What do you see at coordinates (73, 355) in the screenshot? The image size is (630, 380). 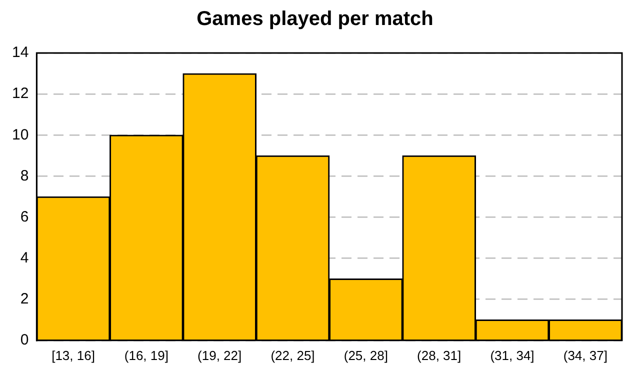 I see `x-tick-label: [13, 16]` at bounding box center [73, 355].